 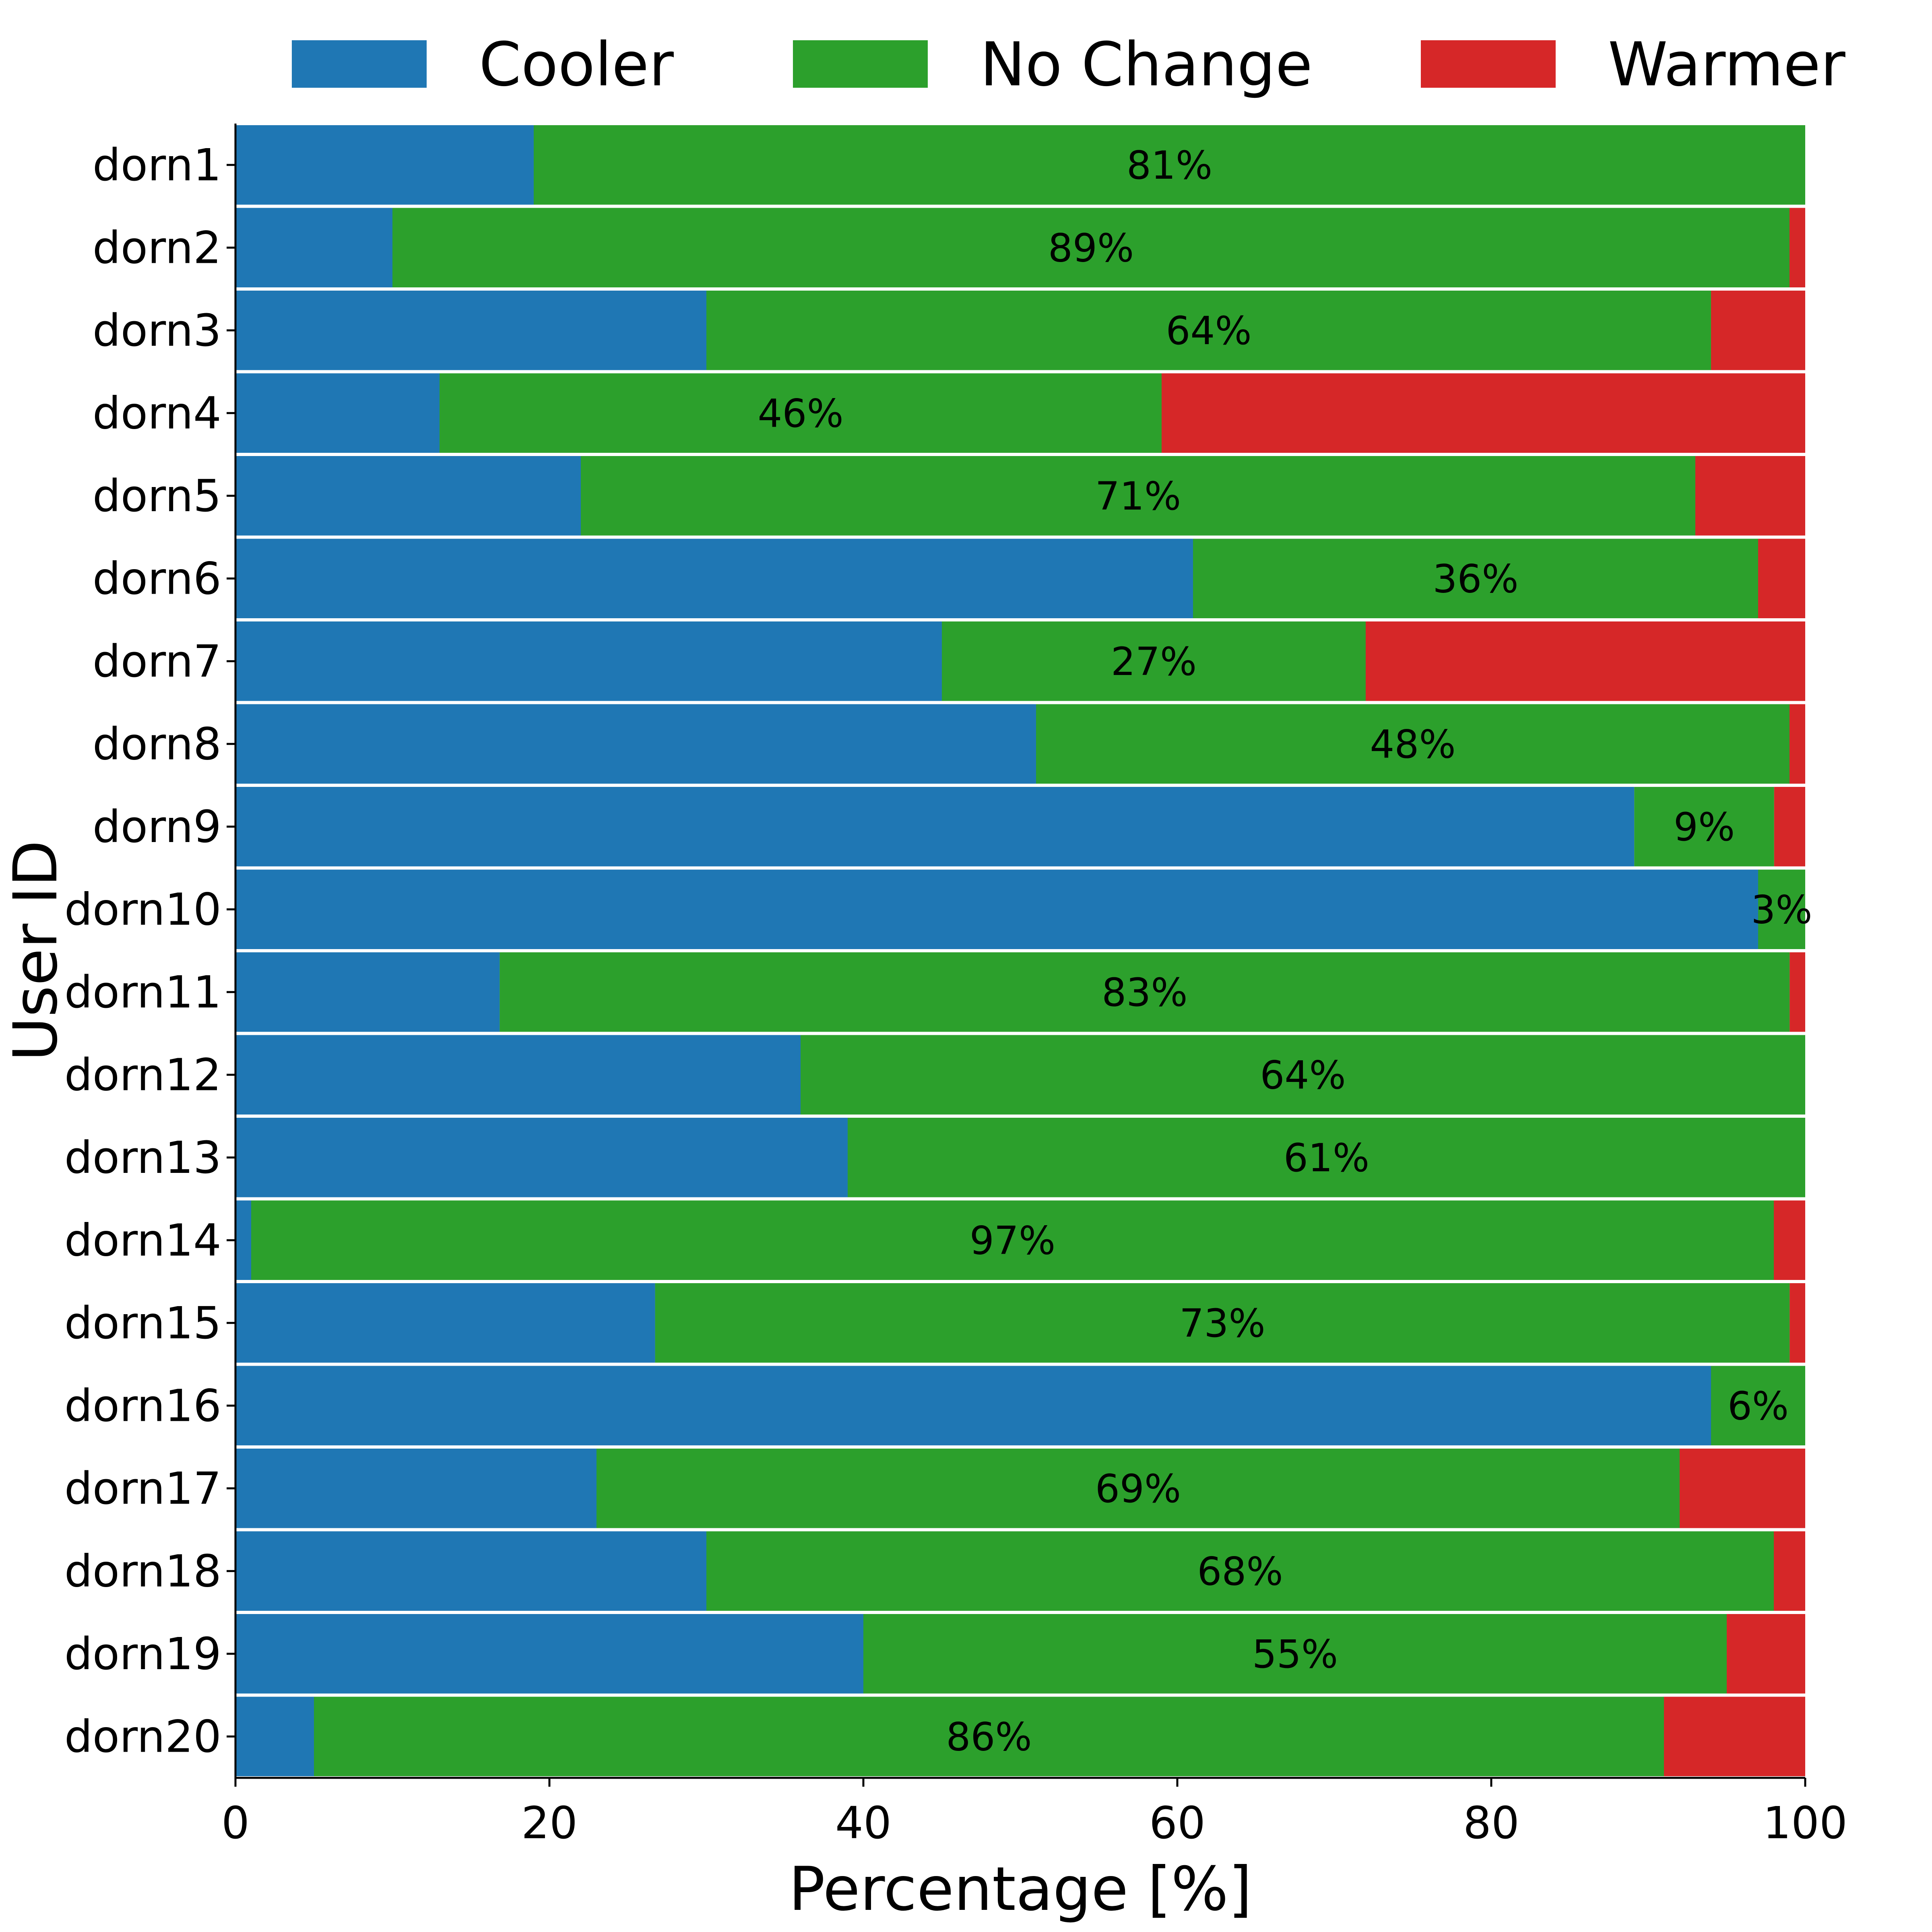 What do you see at coordinates (549, 1654) in the screenshot?
I see `bar-cooler-dorn19` at bounding box center [549, 1654].